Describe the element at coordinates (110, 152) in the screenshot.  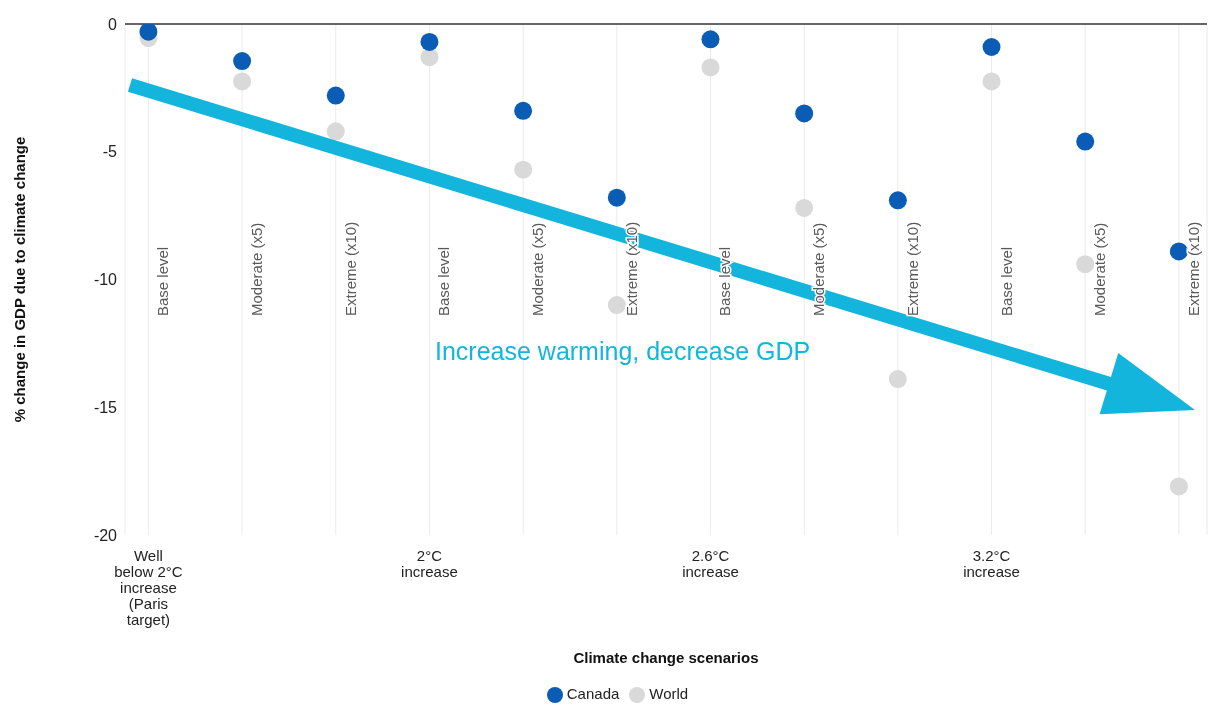
I see `y-tick-label: -5` at that location.